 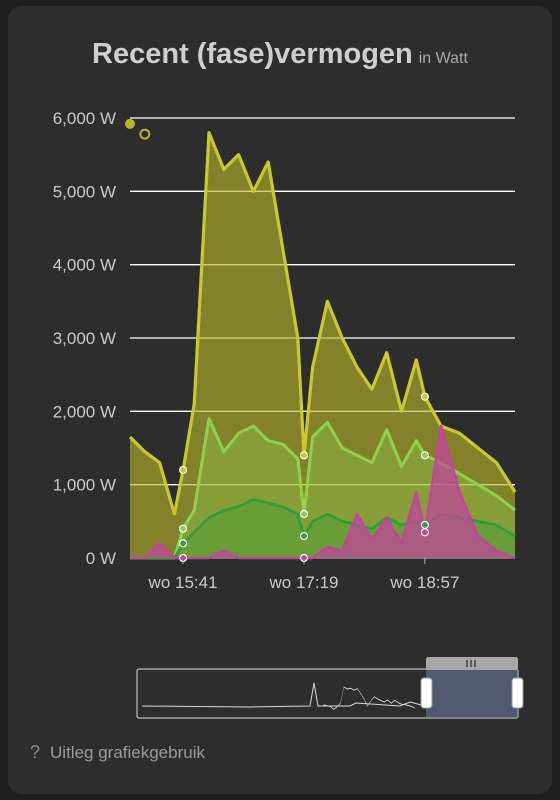 I want to click on y-tick-label: 1,000 W, so click(x=84, y=485).